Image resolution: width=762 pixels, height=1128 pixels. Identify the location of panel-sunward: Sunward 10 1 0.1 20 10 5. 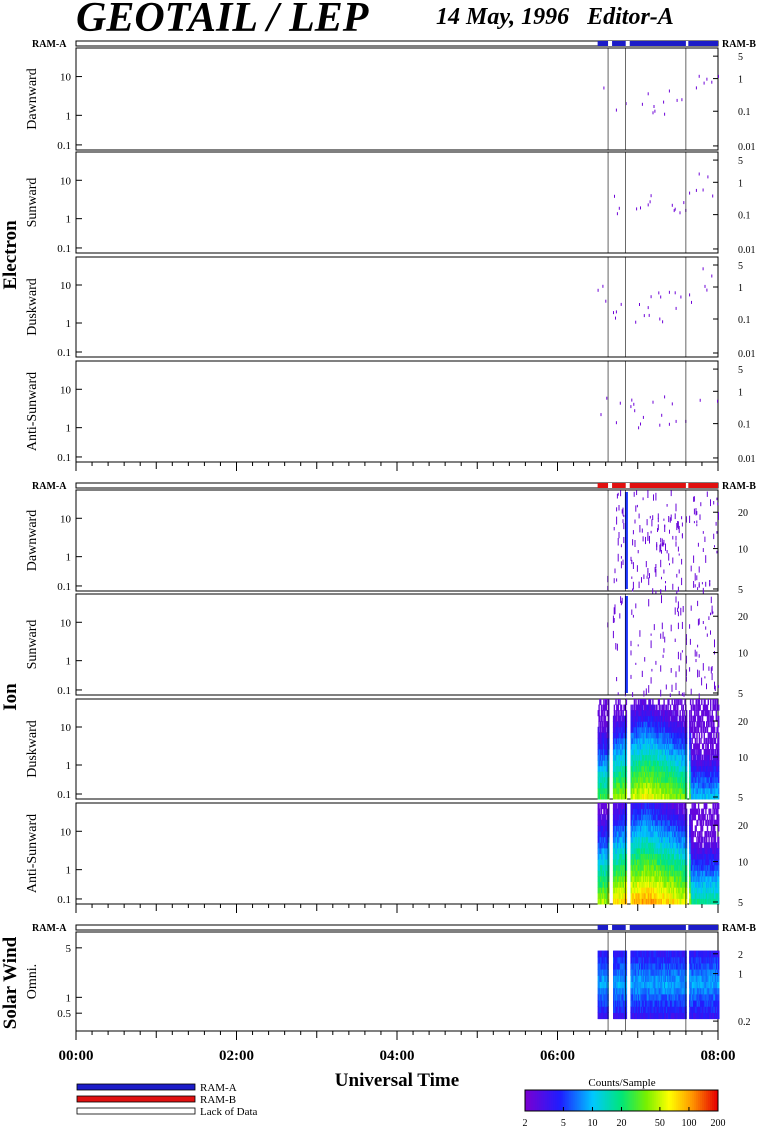
(386, 646).